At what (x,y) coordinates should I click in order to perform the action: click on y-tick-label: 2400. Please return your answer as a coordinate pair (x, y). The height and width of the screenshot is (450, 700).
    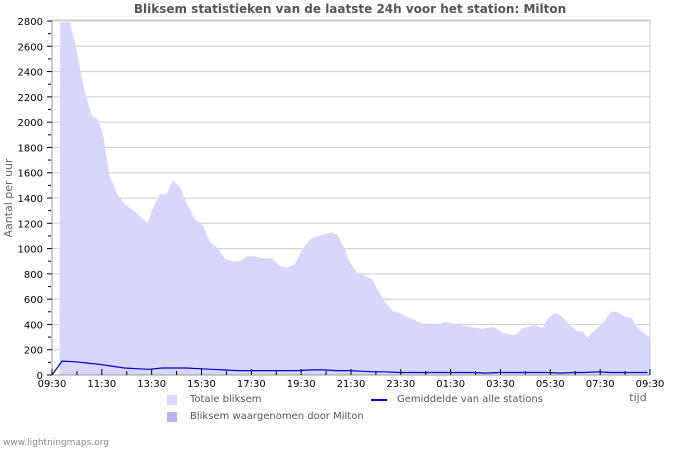
    Looking at the image, I should click on (30, 73).